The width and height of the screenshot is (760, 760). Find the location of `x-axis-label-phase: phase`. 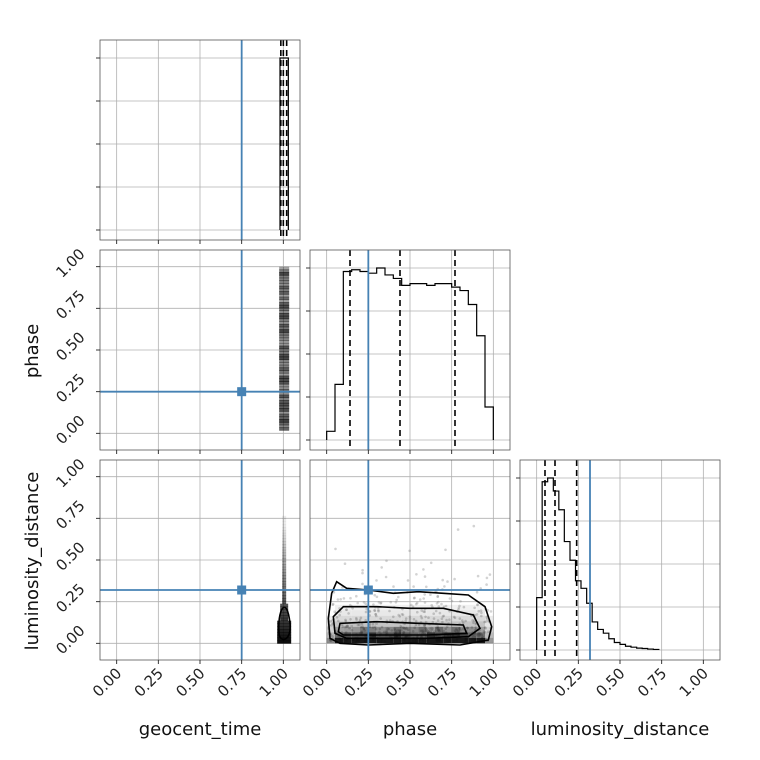

x-axis-label-phase: phase is located at coordinates (410, 729).